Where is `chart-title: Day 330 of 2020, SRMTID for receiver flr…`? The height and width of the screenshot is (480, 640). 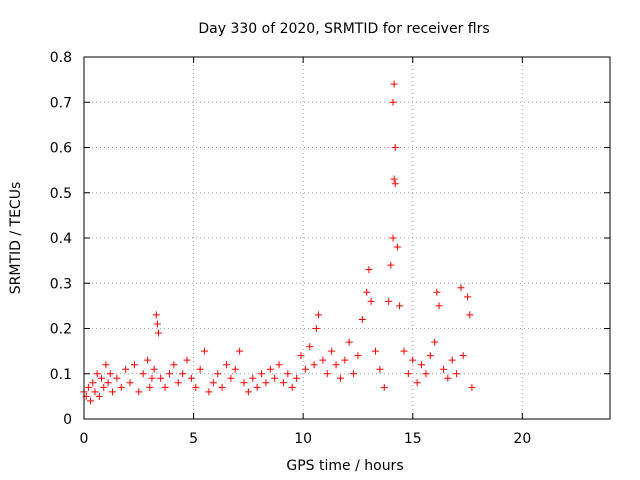
chart-title: Day 330 of 2020, SRMTID for receiver flr… is located at coordinates (343, 29).